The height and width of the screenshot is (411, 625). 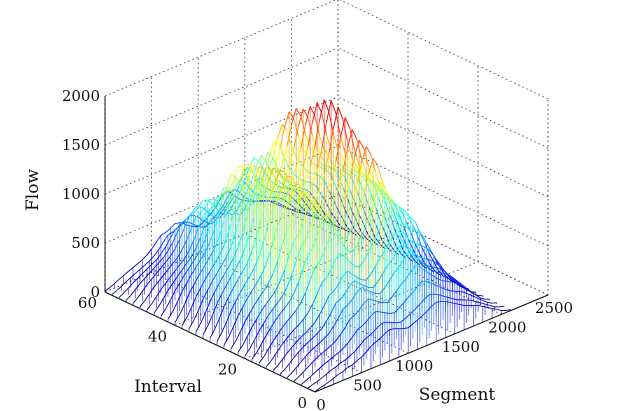 I want to click on grid-line-side-z, so click(x=443, y=147).